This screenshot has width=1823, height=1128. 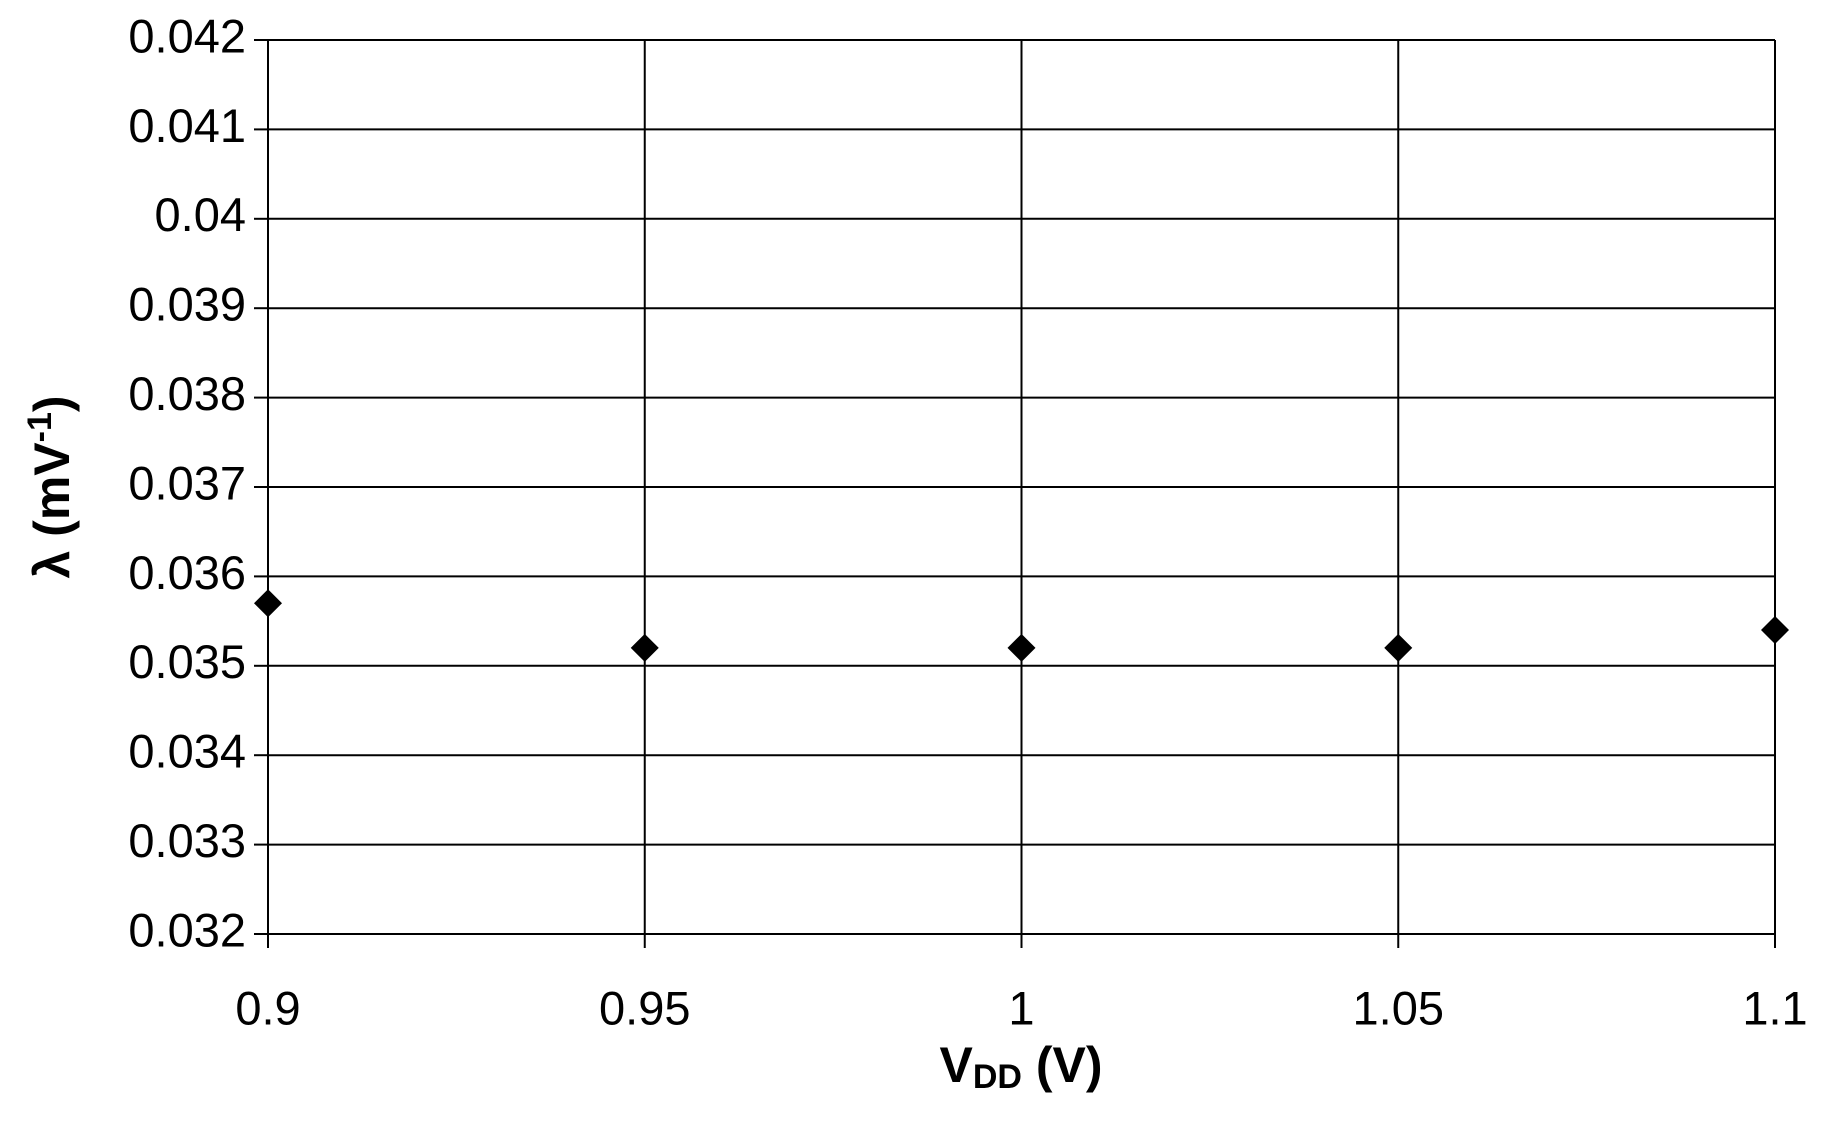 What do you see at coordinates (187, 35) in the screenshot?
I see `y-tick-label: 0.042` at bounding box center [187, 35].